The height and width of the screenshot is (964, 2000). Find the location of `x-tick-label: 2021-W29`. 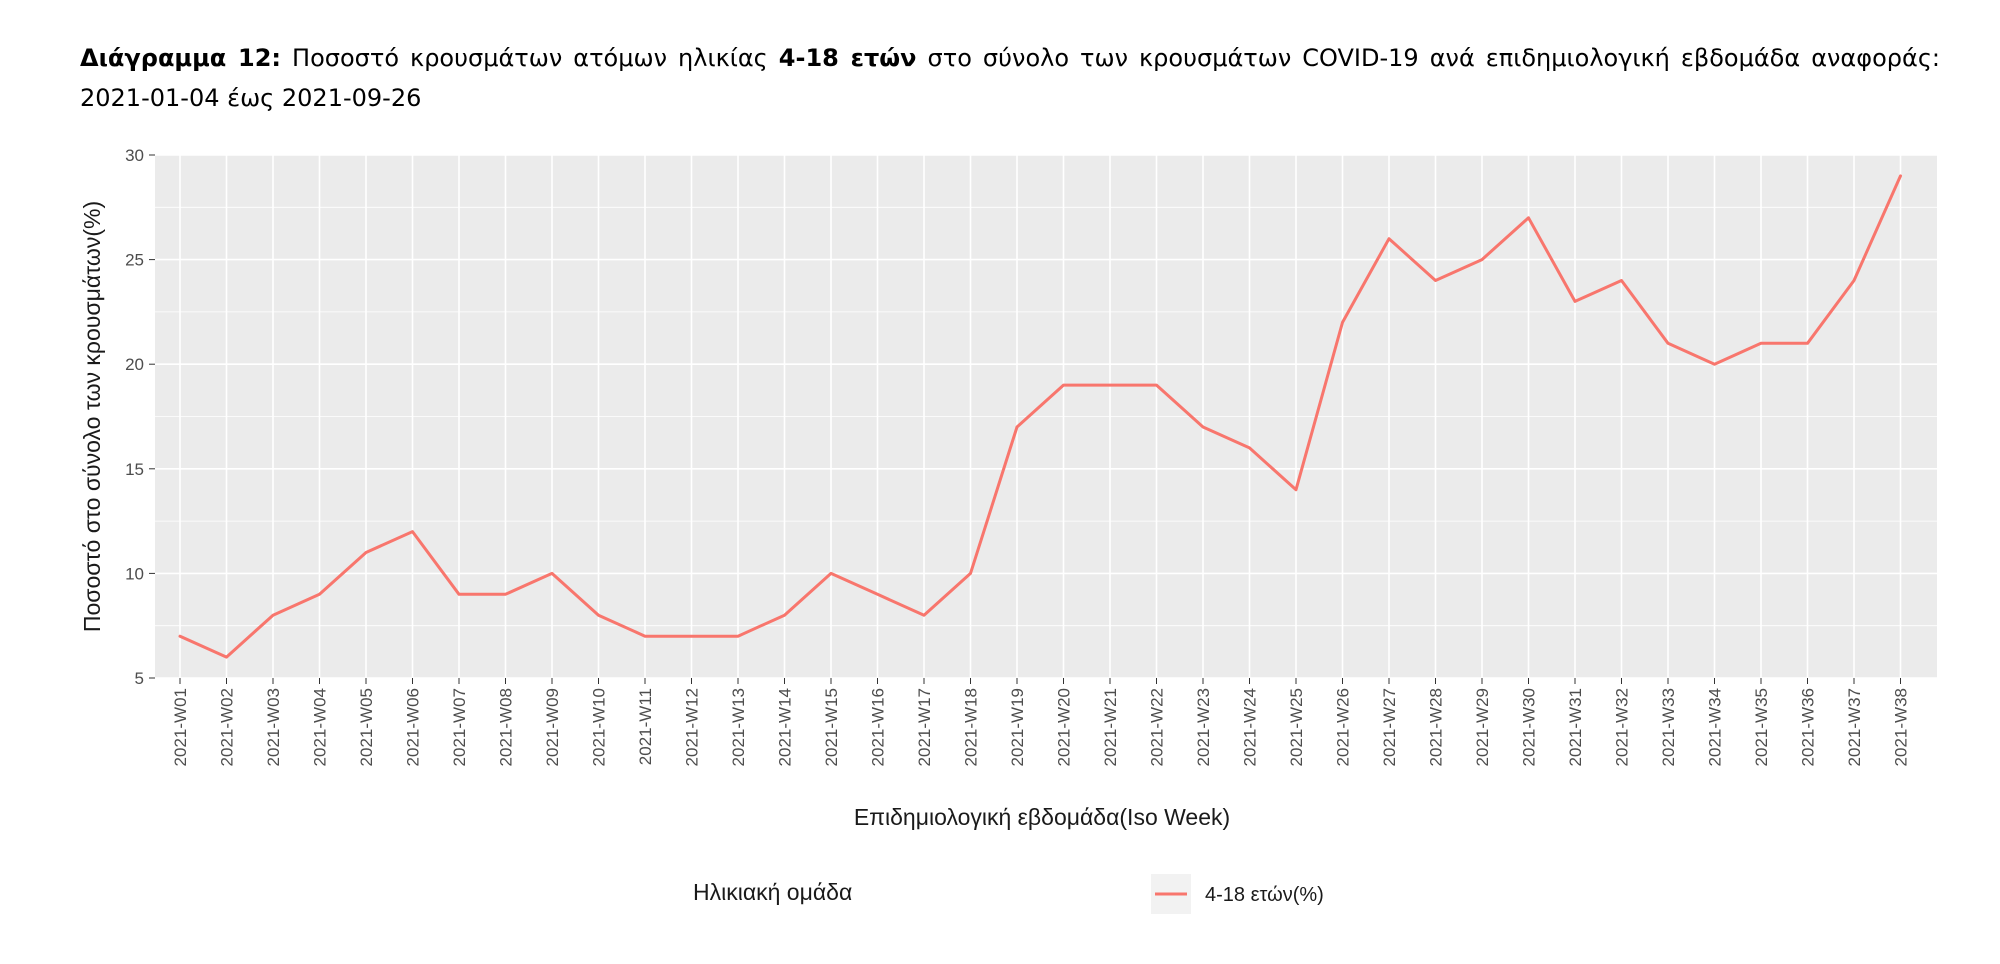

x-tick-label: 2021-W29 is located at coordinates (1482, 727).